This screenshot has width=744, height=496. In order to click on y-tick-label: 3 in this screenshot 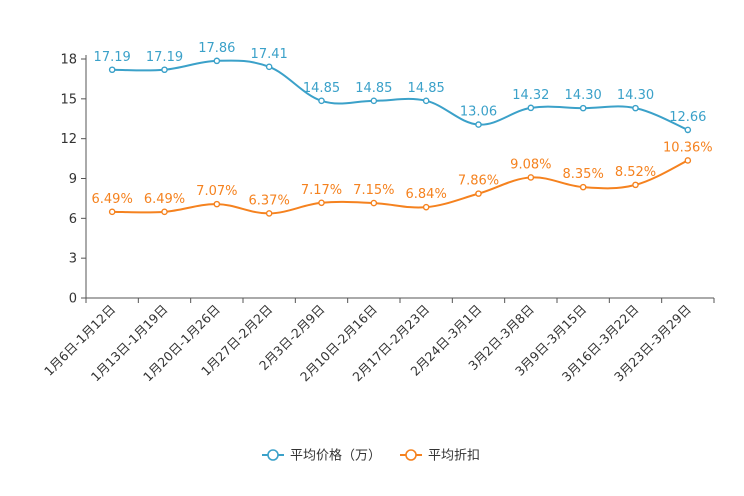, I will do `click(73, 259)`.